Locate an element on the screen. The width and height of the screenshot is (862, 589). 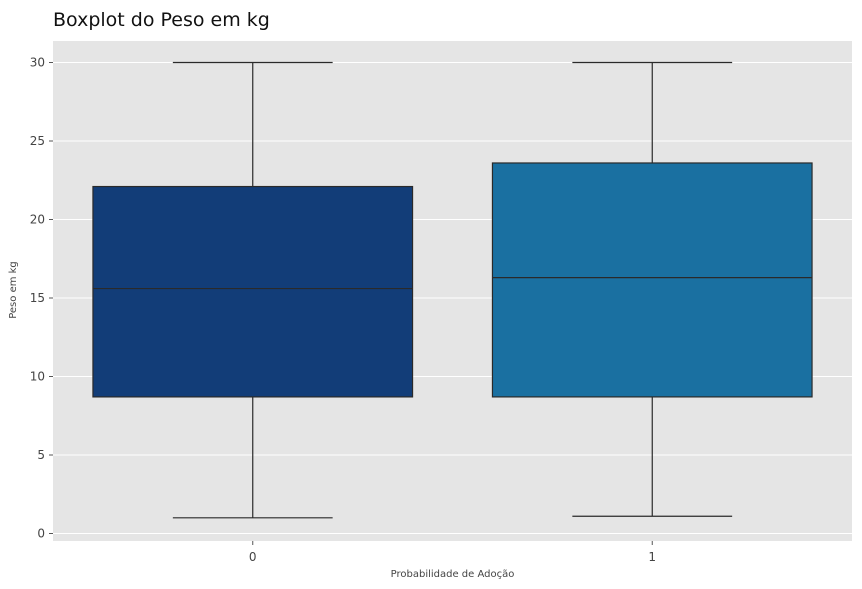
y-tick-label: 0 is located at coordinates (41, 534).